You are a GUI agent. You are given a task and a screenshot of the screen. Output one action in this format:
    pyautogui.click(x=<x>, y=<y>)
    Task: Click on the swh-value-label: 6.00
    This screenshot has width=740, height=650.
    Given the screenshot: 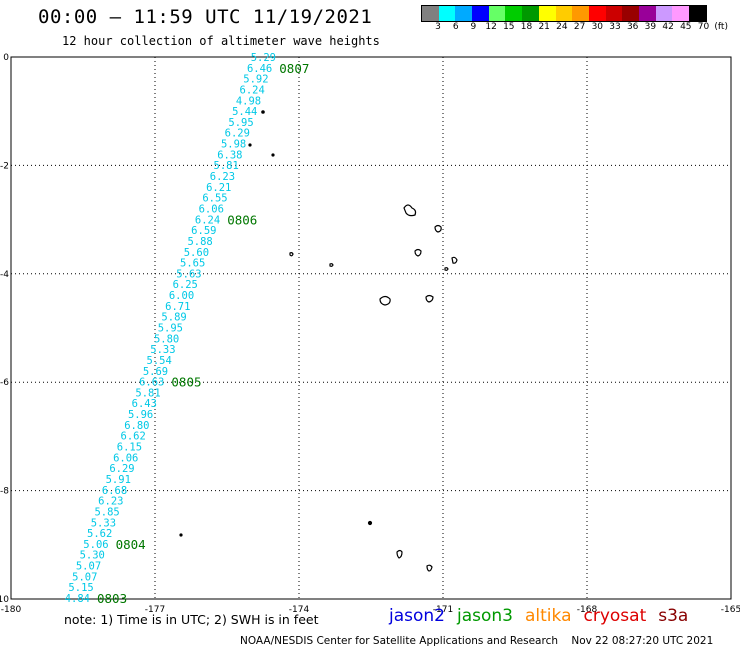 What is the action you would take?
    pyautogui.click(x=181, y=296)
    